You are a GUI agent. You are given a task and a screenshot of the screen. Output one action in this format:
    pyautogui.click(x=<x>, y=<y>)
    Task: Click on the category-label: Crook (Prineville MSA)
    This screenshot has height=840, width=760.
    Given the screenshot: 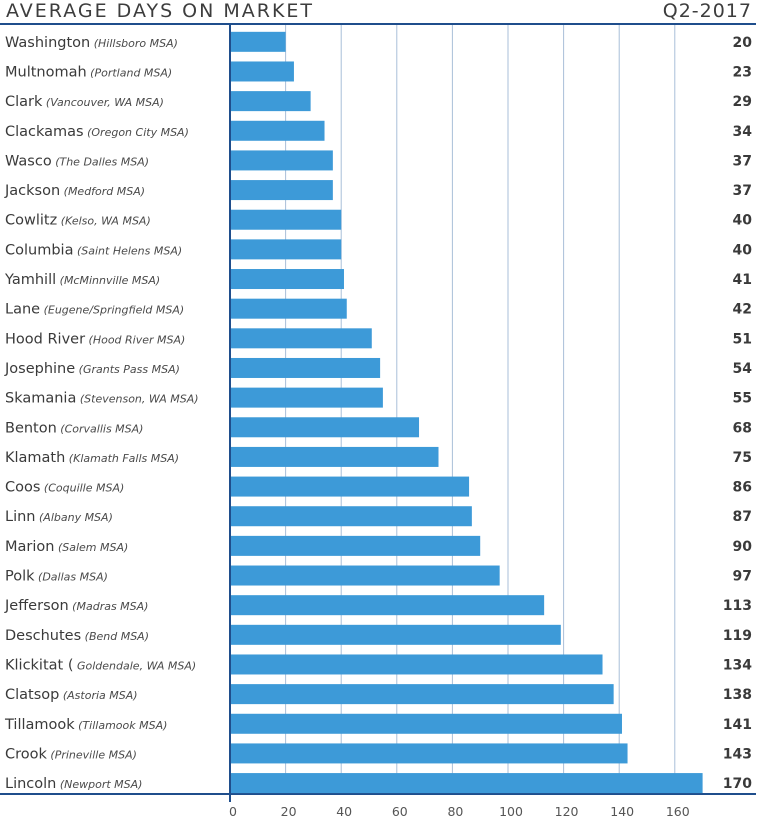 What is the action you would take?
    pyautogui.click(x=71, y=754)
    